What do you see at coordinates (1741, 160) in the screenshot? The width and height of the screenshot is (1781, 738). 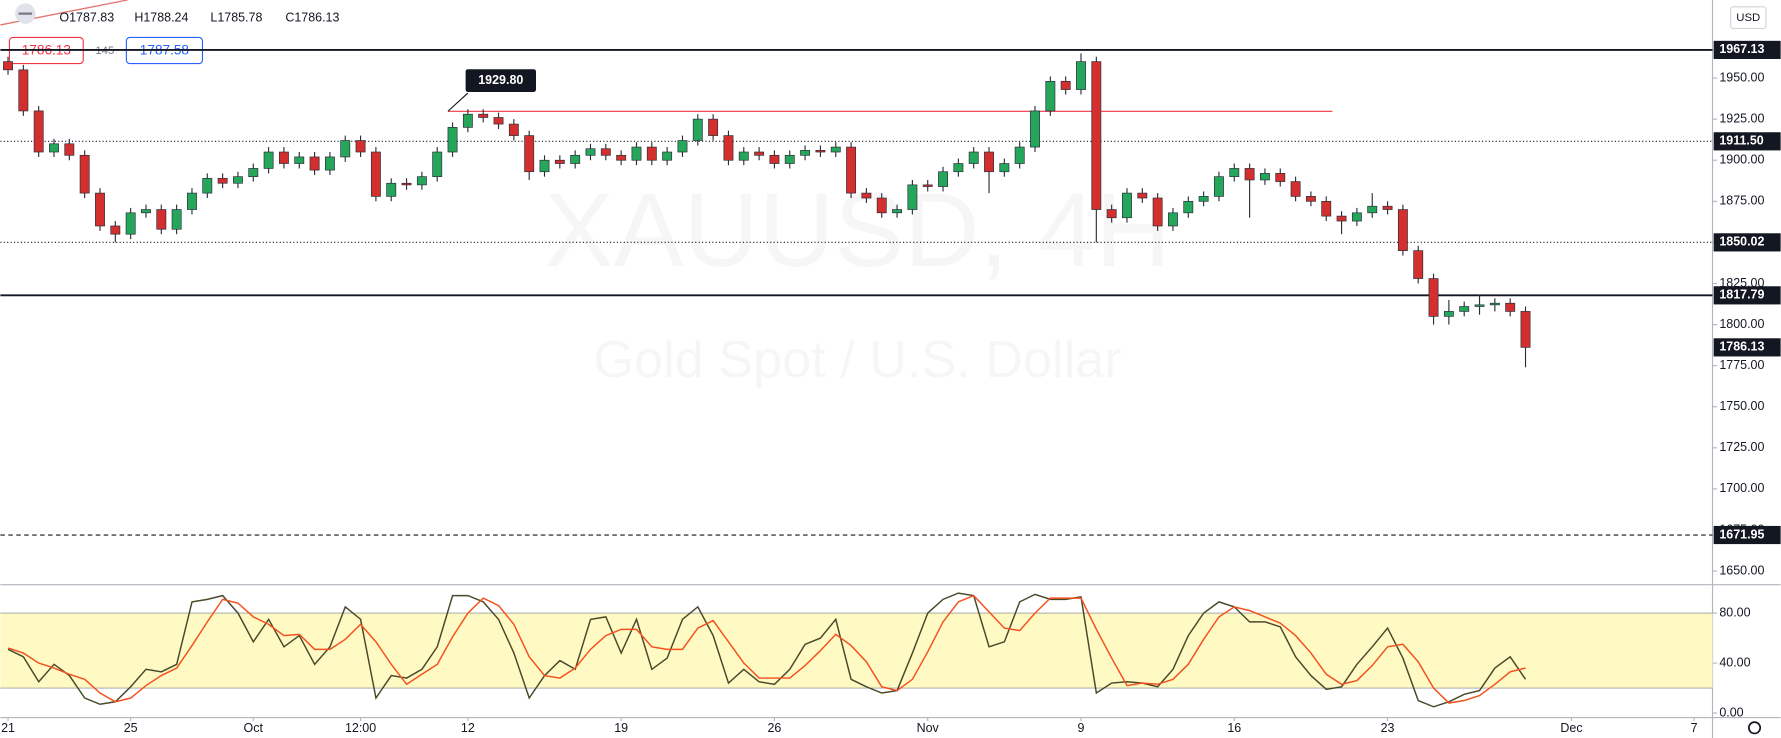 I see `y-tick-label: 1900.00` at bounding box center [1741, 160].